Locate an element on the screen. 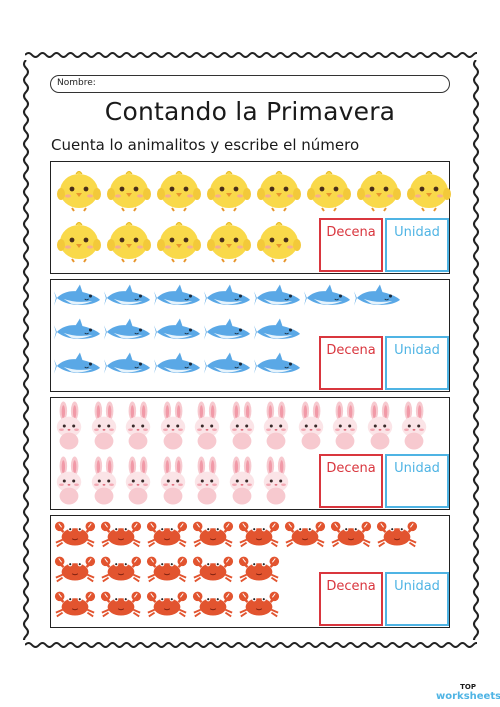 The height and width of the screenshot is (707, 500). counting-section-bunnies: Decena Unidad is located at coordinates (250, 453).